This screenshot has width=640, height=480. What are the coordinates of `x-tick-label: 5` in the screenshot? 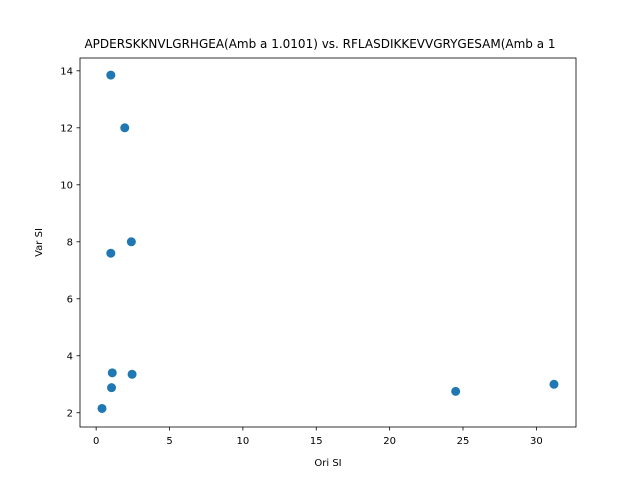 It's located at (169, 441).